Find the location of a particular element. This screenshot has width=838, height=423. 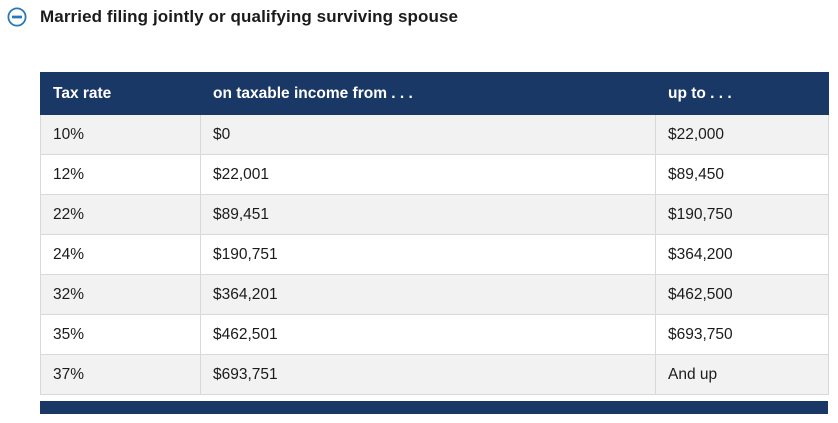

tax-rate-cell: 22% is located at coordinates (120, 214).